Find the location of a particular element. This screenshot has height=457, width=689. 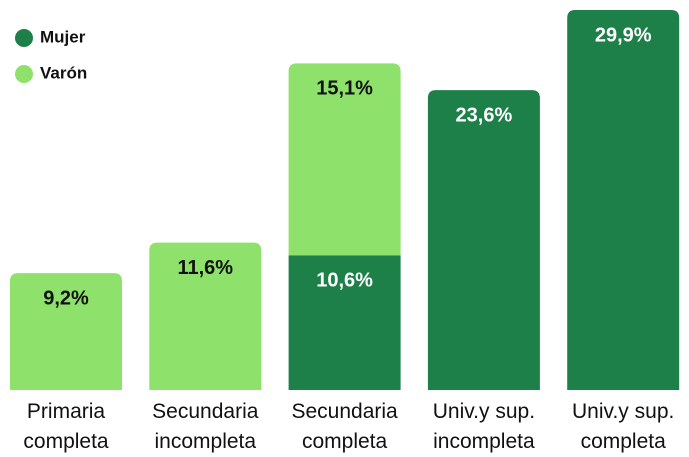

data-label: 11,6% is located at coordinates (205, 268).